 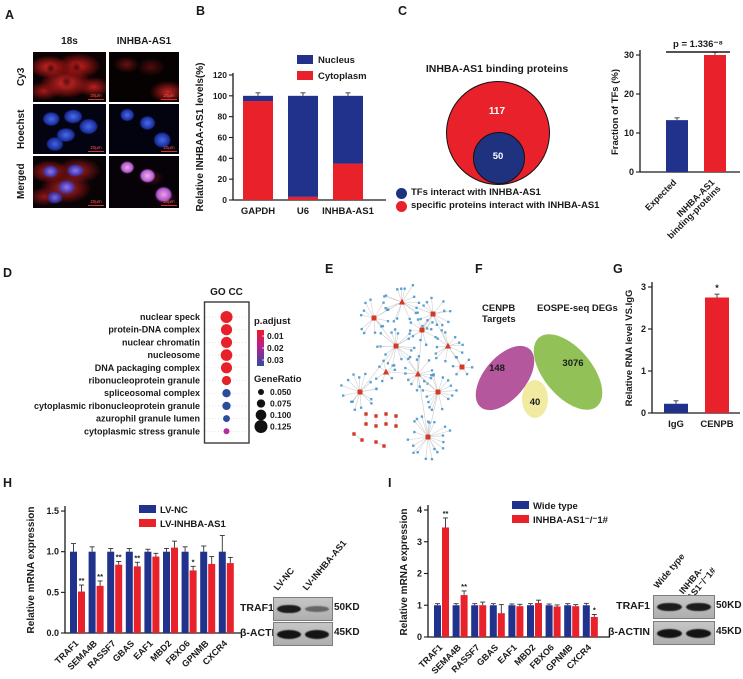 What do you see at coordinates (69, 77) in the screenshot?
I see `micrograph-cy3-18s: 20μm` at bounding box center [69, 77].